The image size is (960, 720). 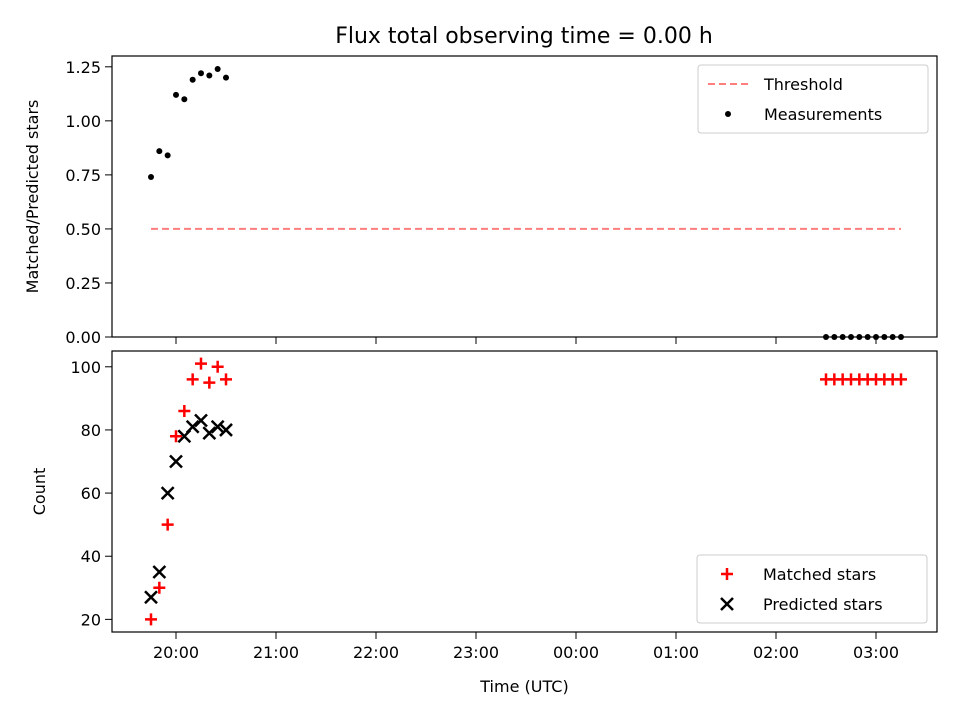 I want to click on y-axis-label: Count, so click(x=39, y=492).